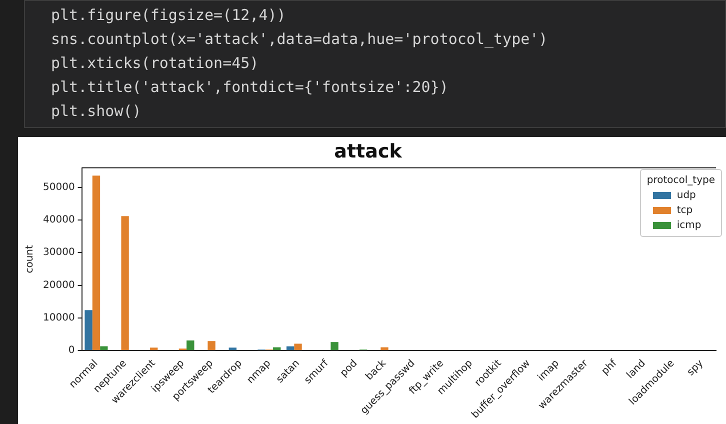 The width and height of the screenshot is (726, 424). I want to click on text: plt.figure(figsize=(12,4)), so click(168, 15).